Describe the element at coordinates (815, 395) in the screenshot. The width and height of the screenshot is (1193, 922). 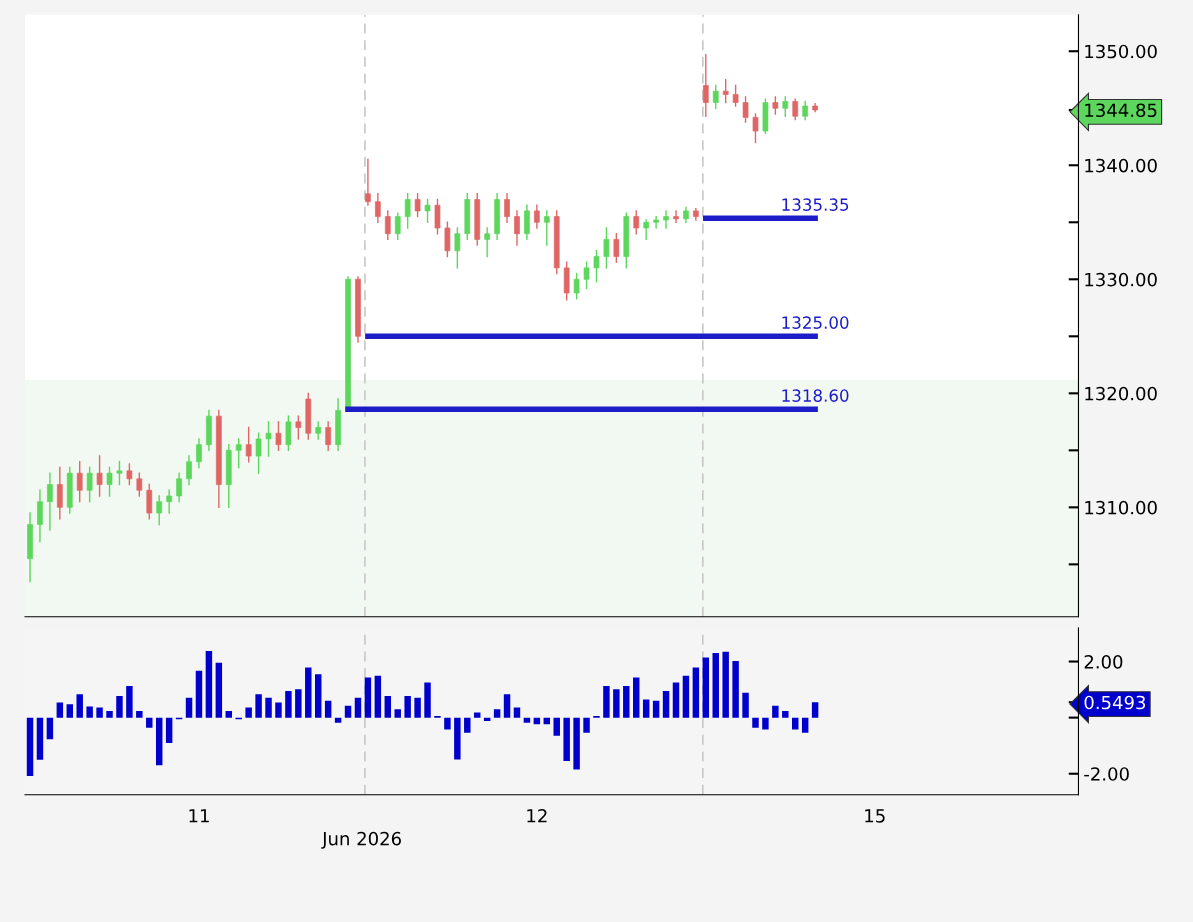
I see `data-label: 1318.60` at that location.